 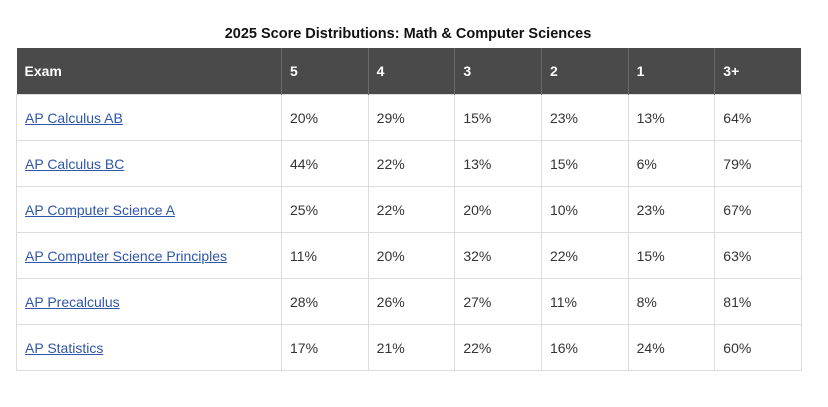 What do you see at coordinates (72, 301) in the screenshot?
I see `exam-link: AP Precalculus` at bounding box center [72, 301].